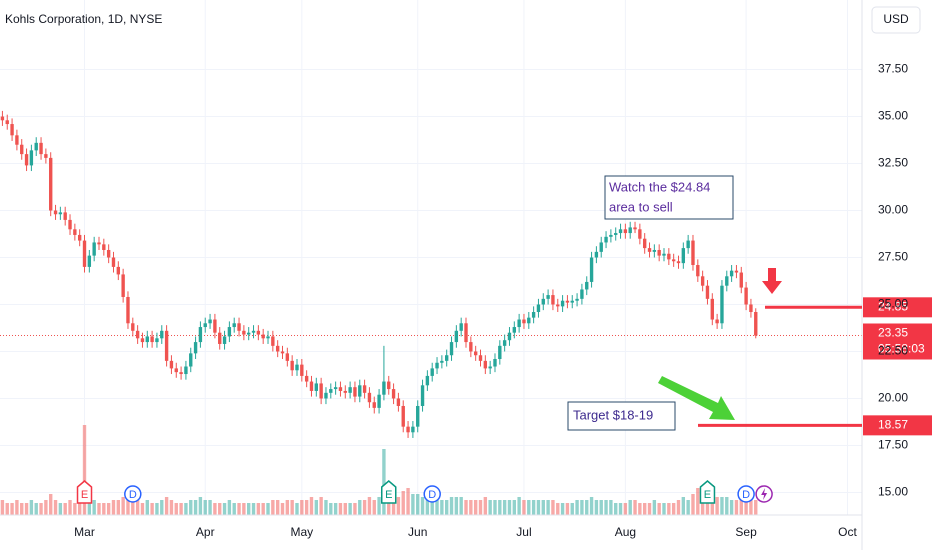 This screenshot has height=550, width=932. I want to click on level-label: 24.85, so click(893, 306).